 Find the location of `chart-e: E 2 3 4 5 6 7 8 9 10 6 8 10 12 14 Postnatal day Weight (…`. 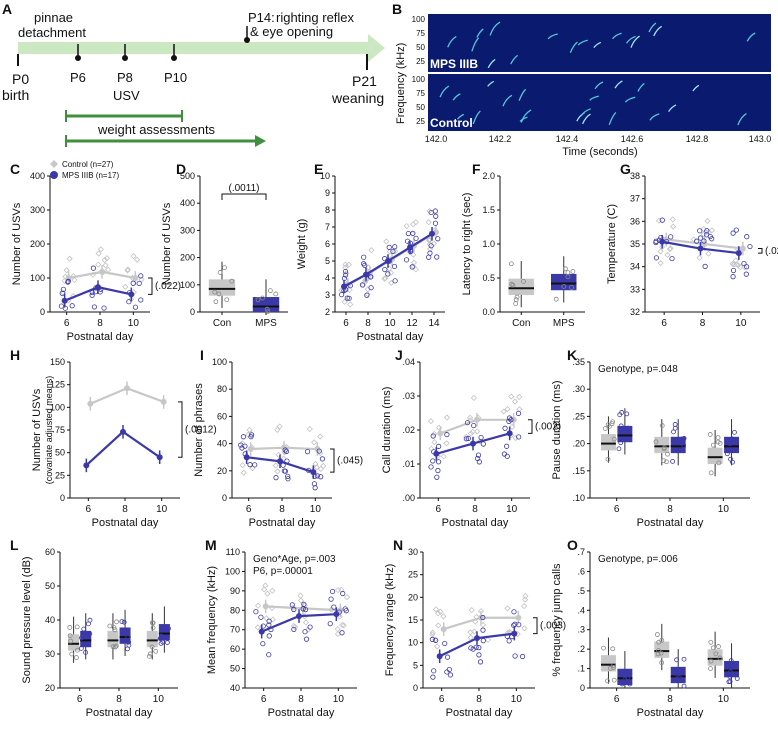

chart-e: E 2 3 4 5 6 7 8 9 10 6 8 10 12 14 Postnatal day Weight (… is located at coordinates (370, 252).